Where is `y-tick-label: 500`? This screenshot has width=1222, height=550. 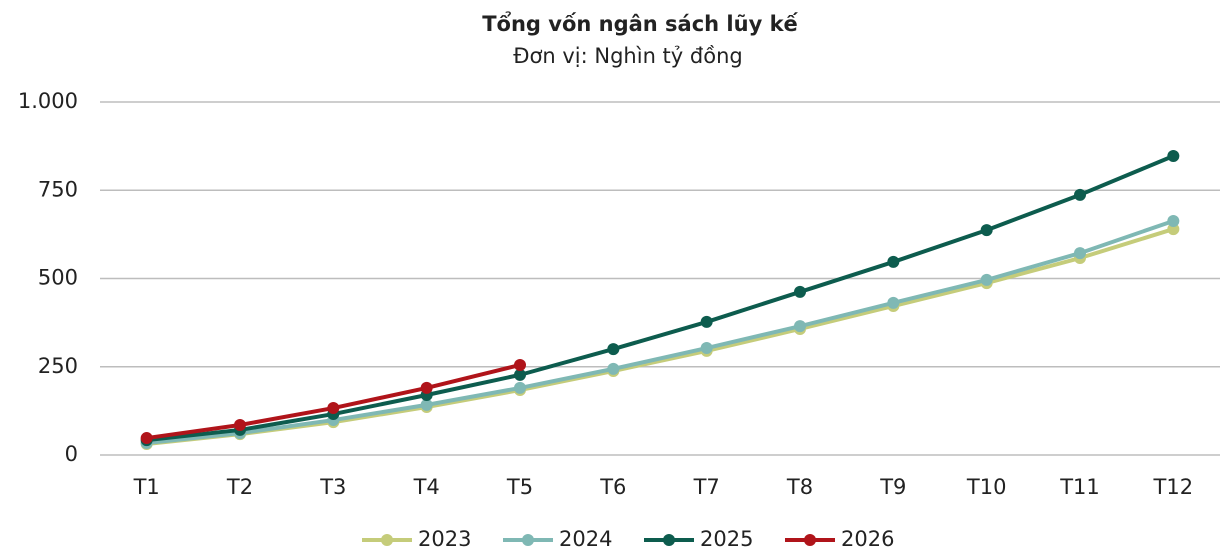 y-tick-label: 500 is located at coordinates (58, 278).